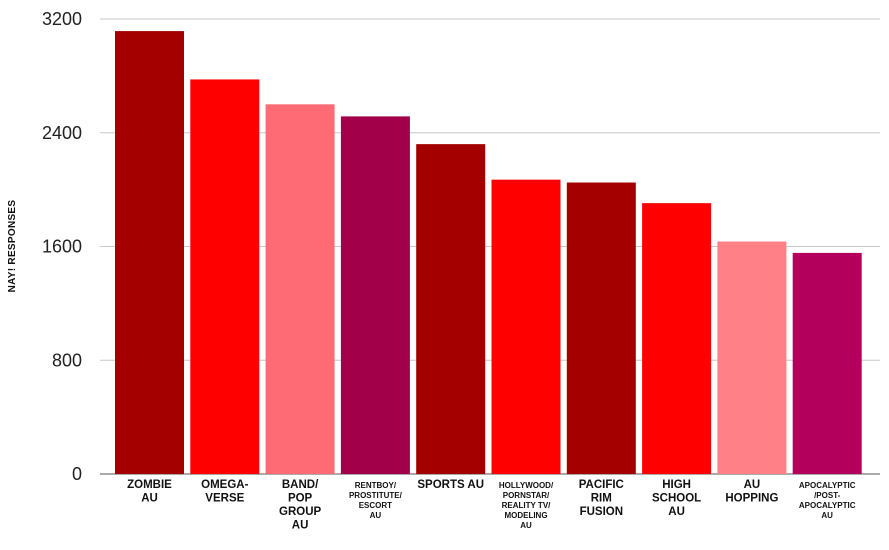 The image size is (889, 550). I want to click on y-axis-label: NAY! RESPONSES, so click(12, 246).